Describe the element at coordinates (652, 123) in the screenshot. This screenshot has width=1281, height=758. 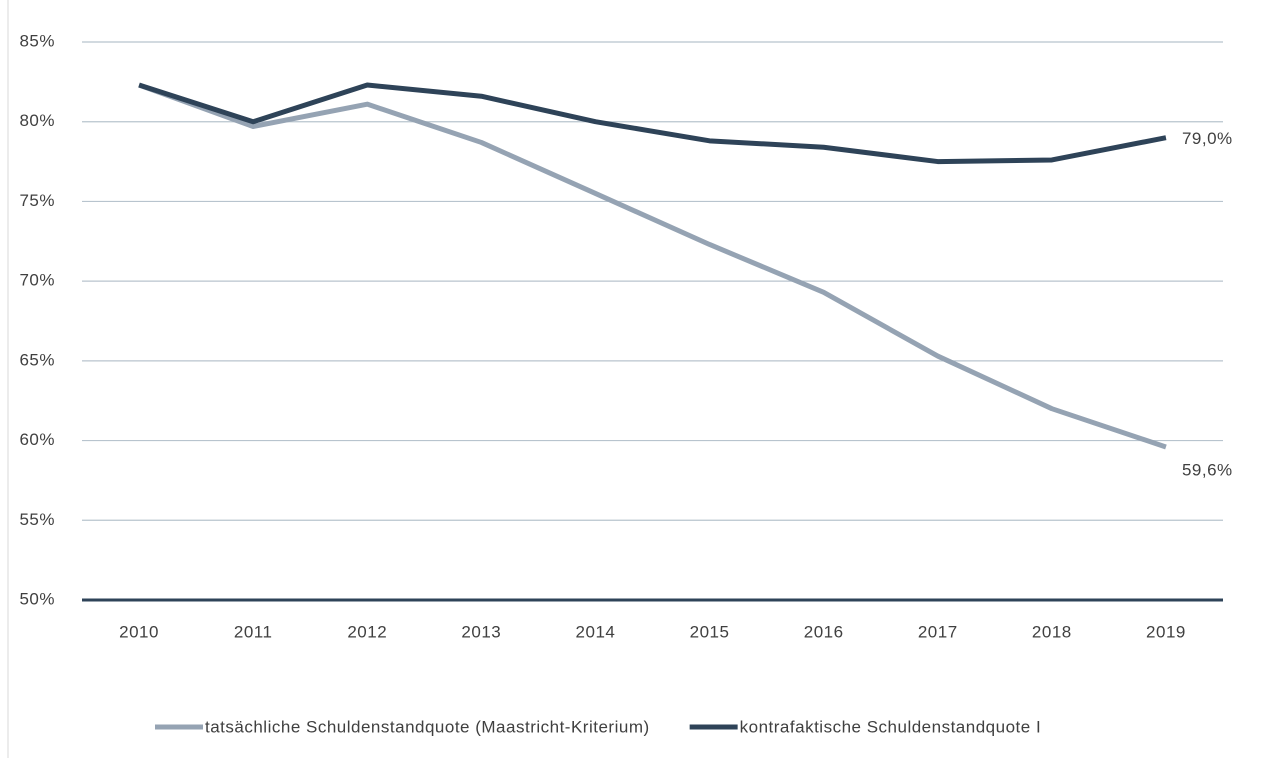
I see `series-line` at that location.